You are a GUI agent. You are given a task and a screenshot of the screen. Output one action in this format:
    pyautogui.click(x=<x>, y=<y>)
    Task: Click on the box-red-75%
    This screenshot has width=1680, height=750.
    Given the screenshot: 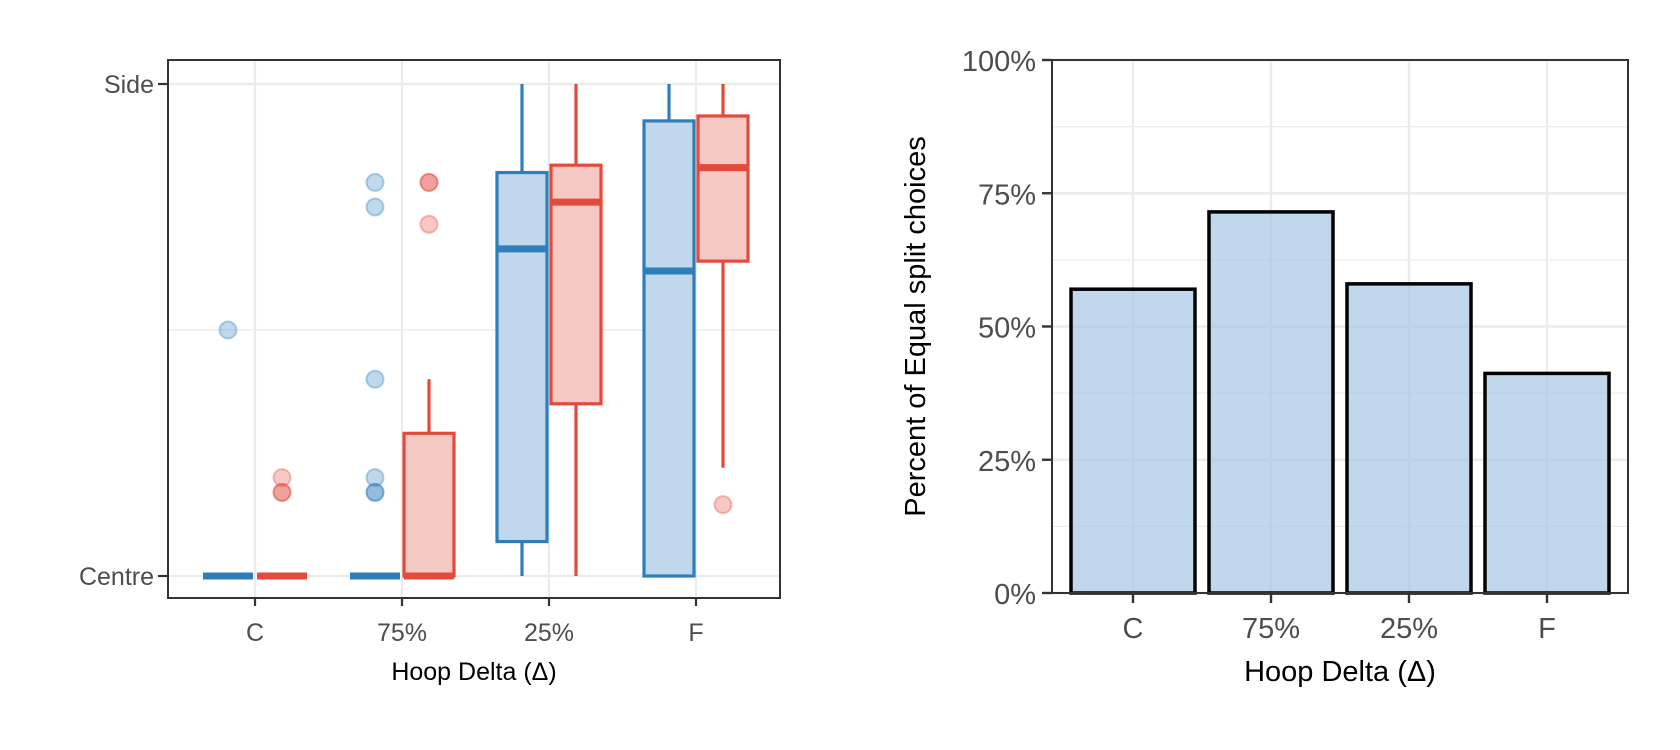 What is the action you would take?
    pyautogui.click(x=429, y=479)
    